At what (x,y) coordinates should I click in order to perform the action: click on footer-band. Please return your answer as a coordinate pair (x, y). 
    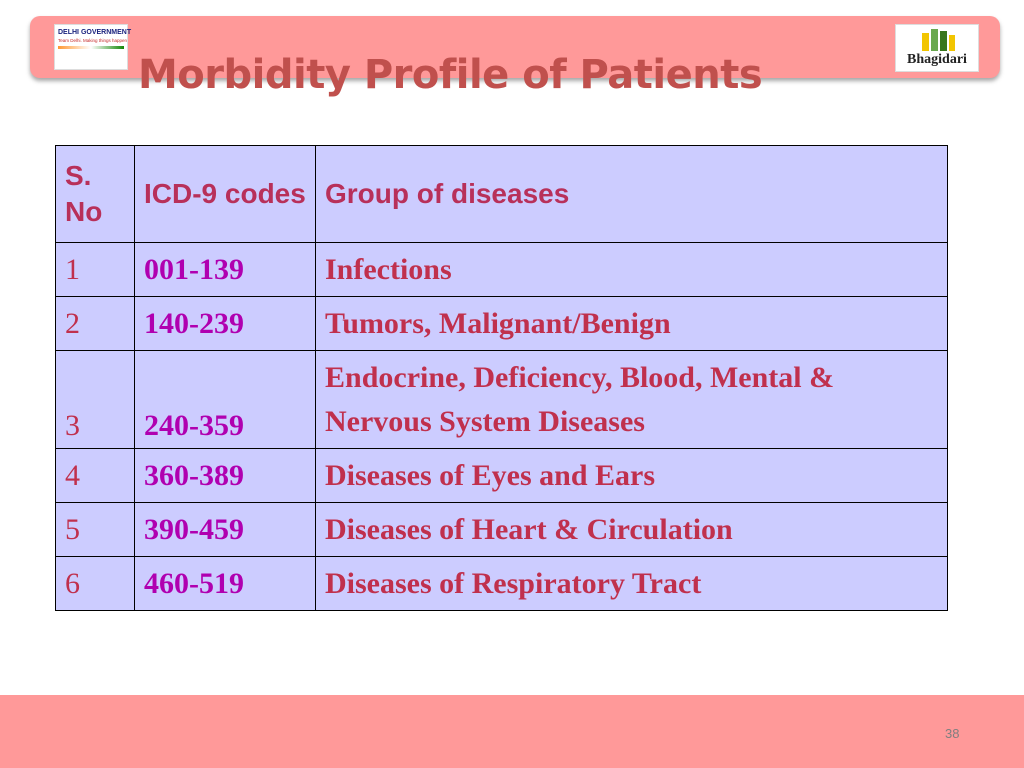
    Looking at the image, I should click on (512, 731).